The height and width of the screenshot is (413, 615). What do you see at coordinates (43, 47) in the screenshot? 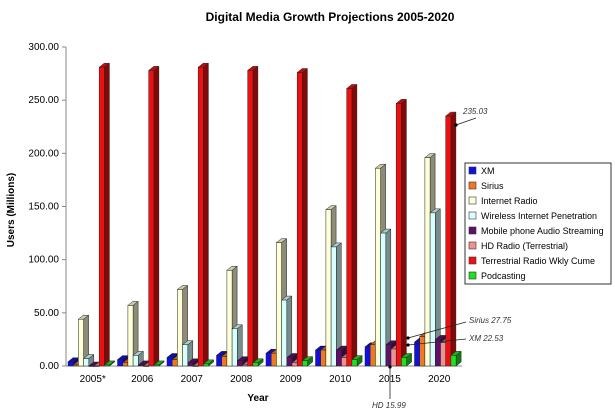
I see `y-tick-label: 300.00` at bounding box center [43, 47].